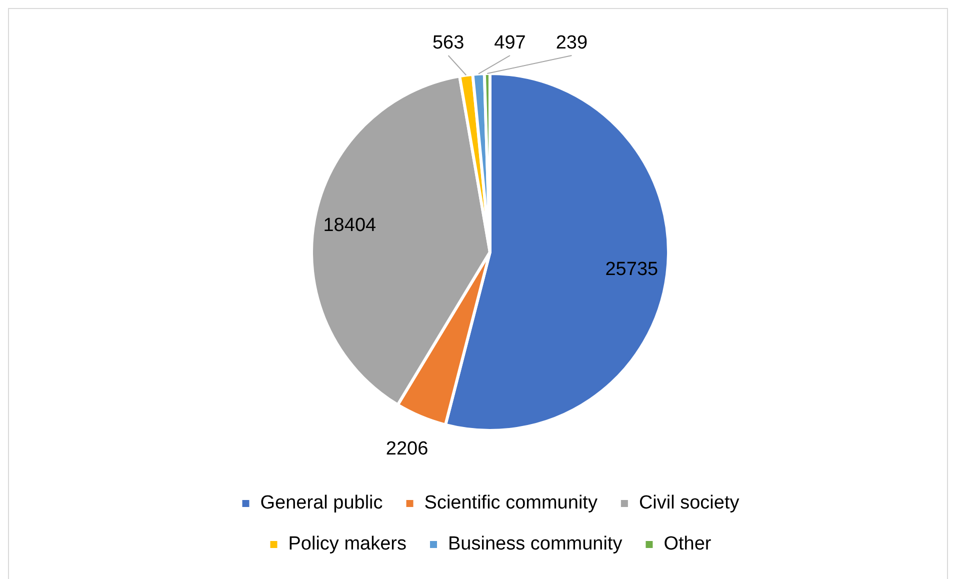 This screenshot has width=955, height=579. I want to click on legend-label: Policy makers, so click(347, 544).